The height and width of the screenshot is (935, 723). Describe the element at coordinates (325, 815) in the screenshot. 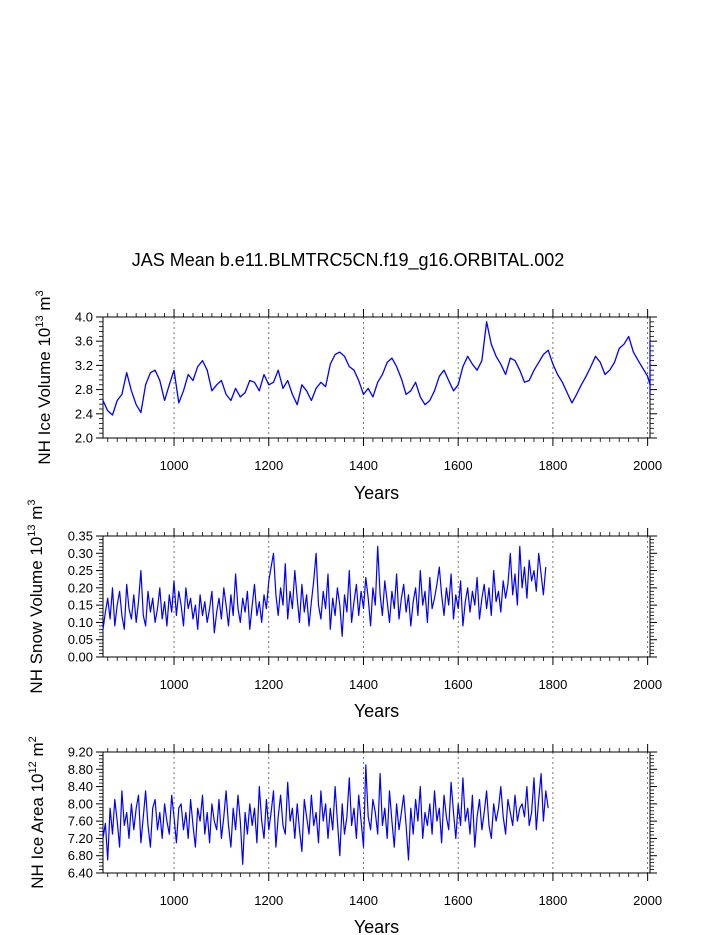

I see `series-line-ice-area` at that location.